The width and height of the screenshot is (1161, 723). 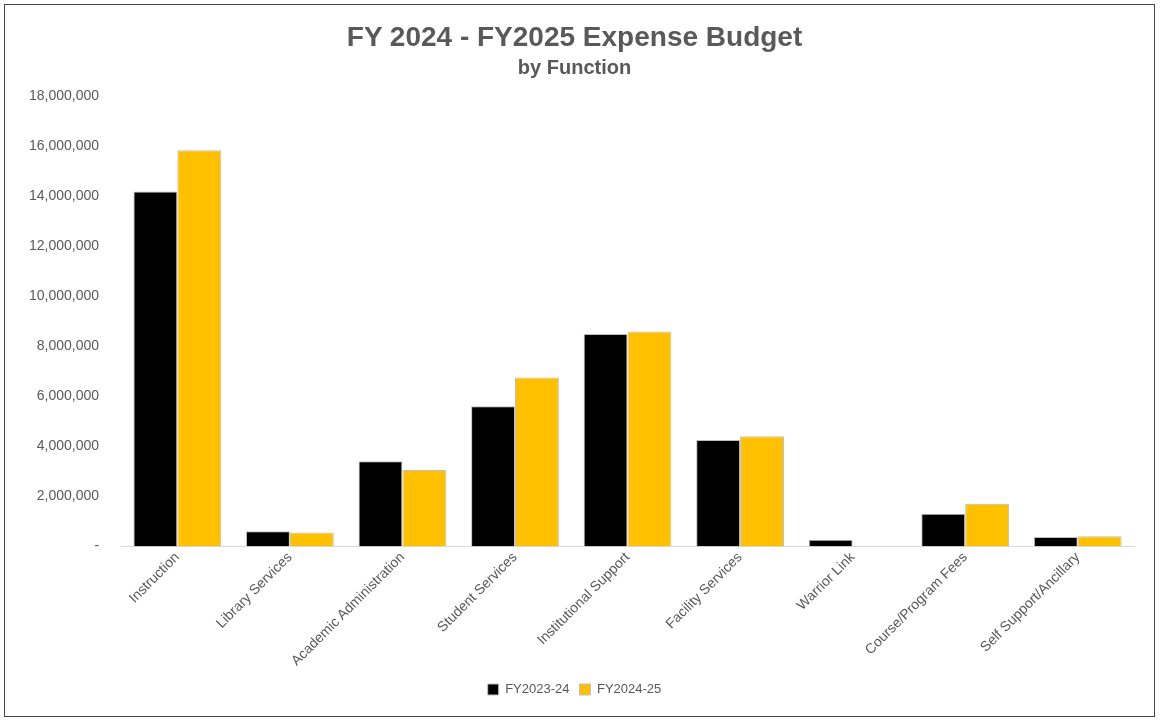 What do you see at coordinates (68, 395) in the screenshot?
I see `y-tick-label: 6,000,000` at bounding box center [68, 395].